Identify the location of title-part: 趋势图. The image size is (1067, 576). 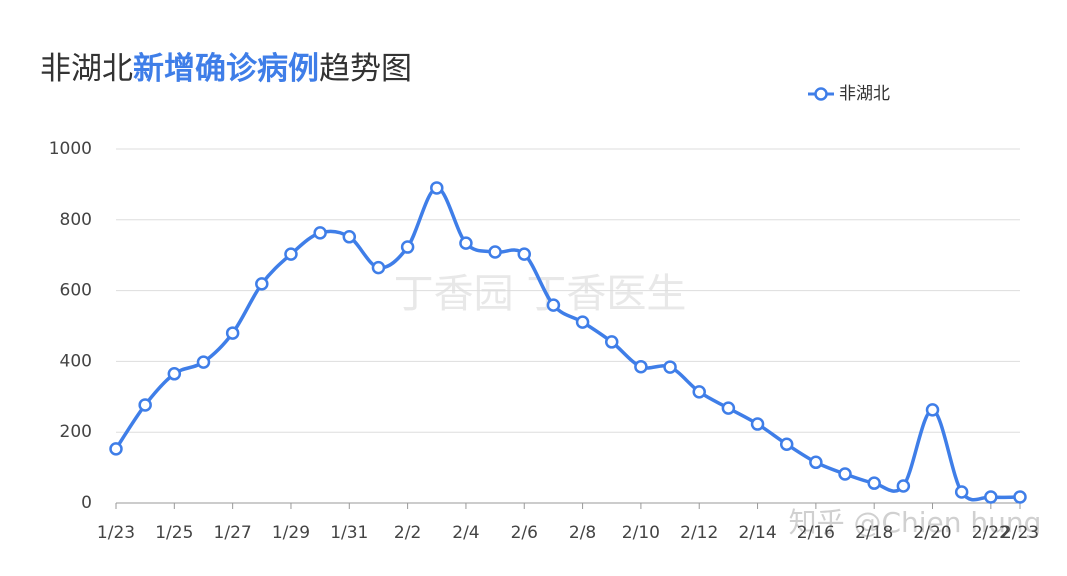
(365, 69).